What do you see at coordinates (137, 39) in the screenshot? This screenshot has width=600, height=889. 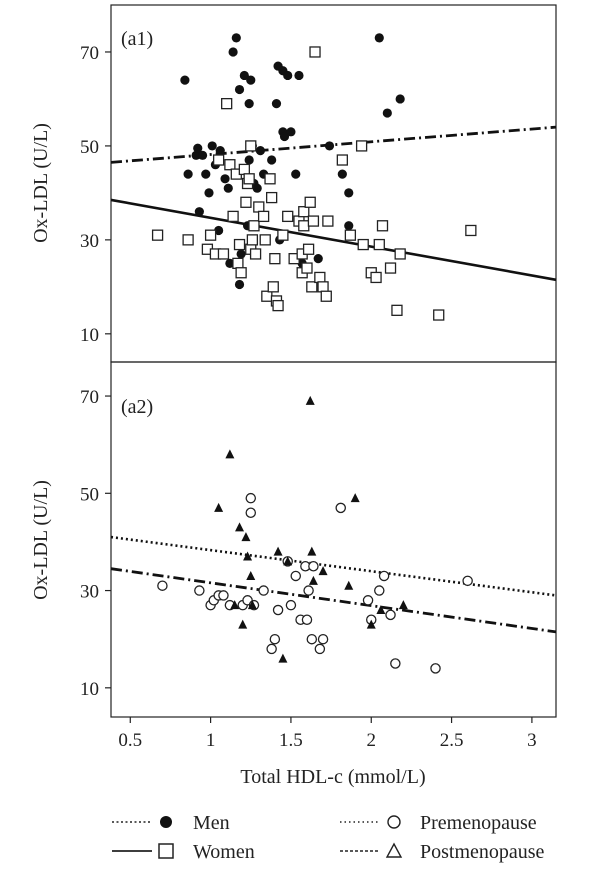 I see `panel-a1-label: (a1)` at bounding box center [137, 39].